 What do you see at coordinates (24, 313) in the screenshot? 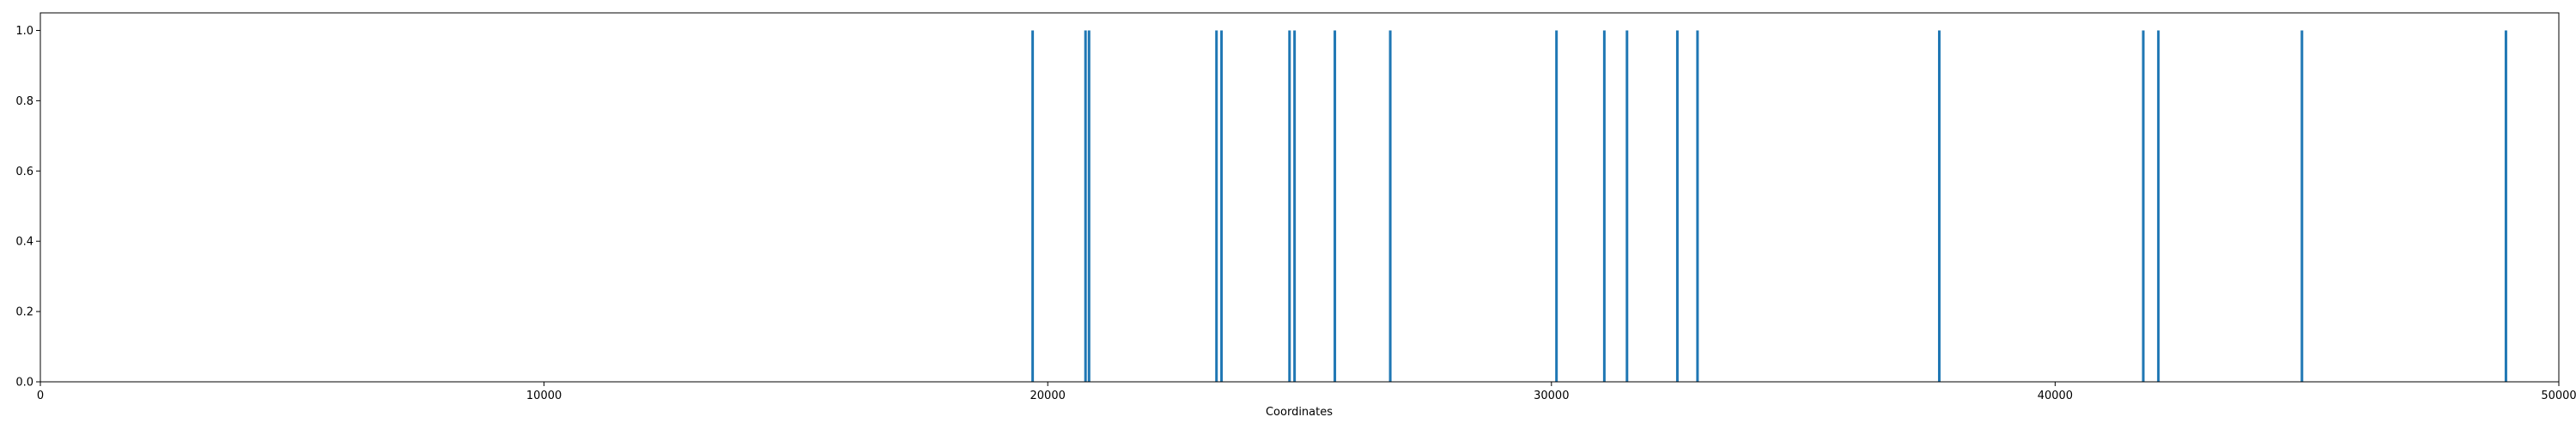
I see `y-tick-label: 0.2` at bounding box center [24, 313].